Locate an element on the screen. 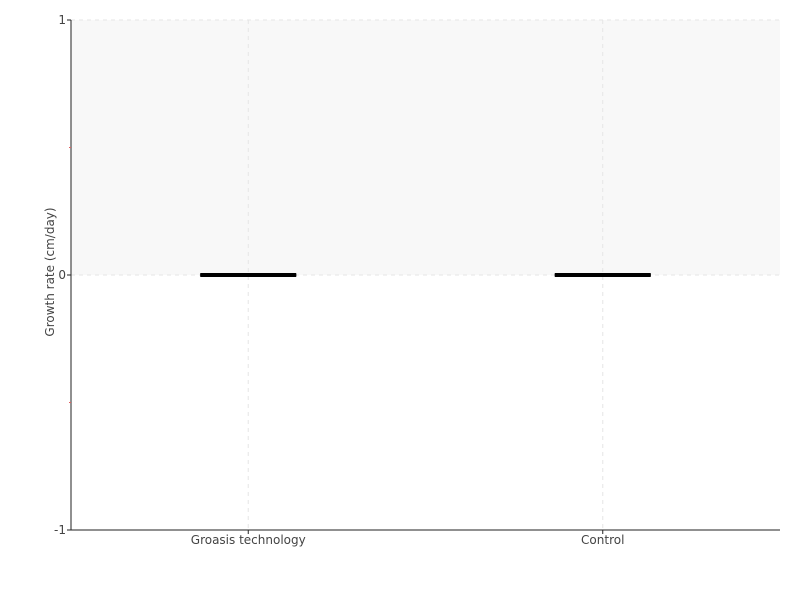 The image size is (800, 600). y-axis-label: Growth rate (cm/day) is located at coordinates (50, 271).